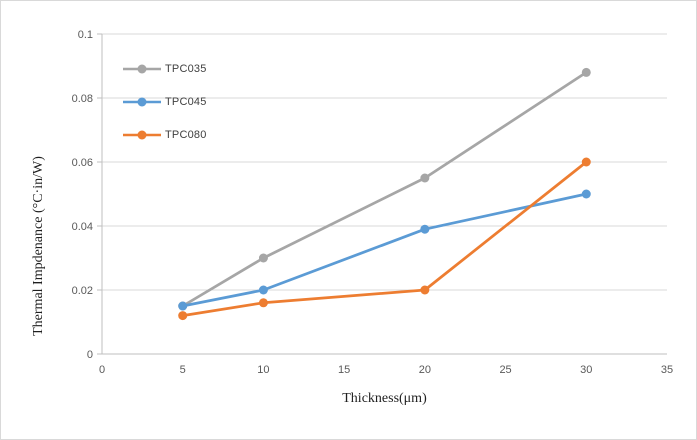  Describe the element at coordinates (183, 316) in the screenshot. I see `data-point-tpc080-x5` at that location.